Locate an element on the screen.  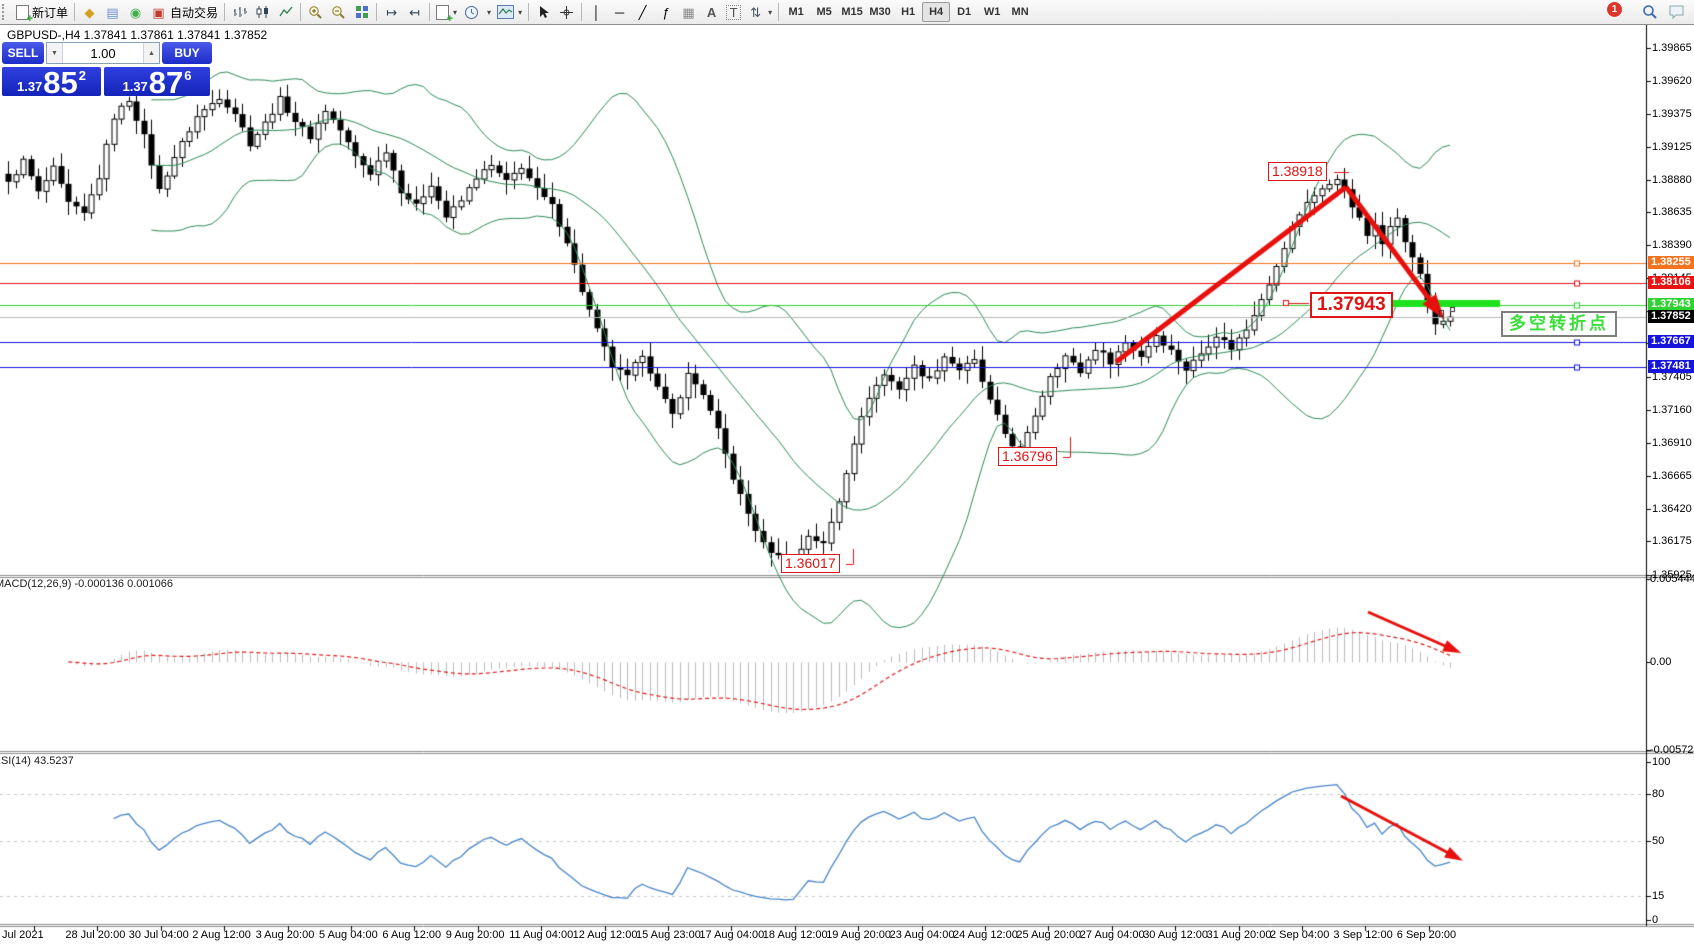
zoom-out-button is located at coordinates (338, 12).